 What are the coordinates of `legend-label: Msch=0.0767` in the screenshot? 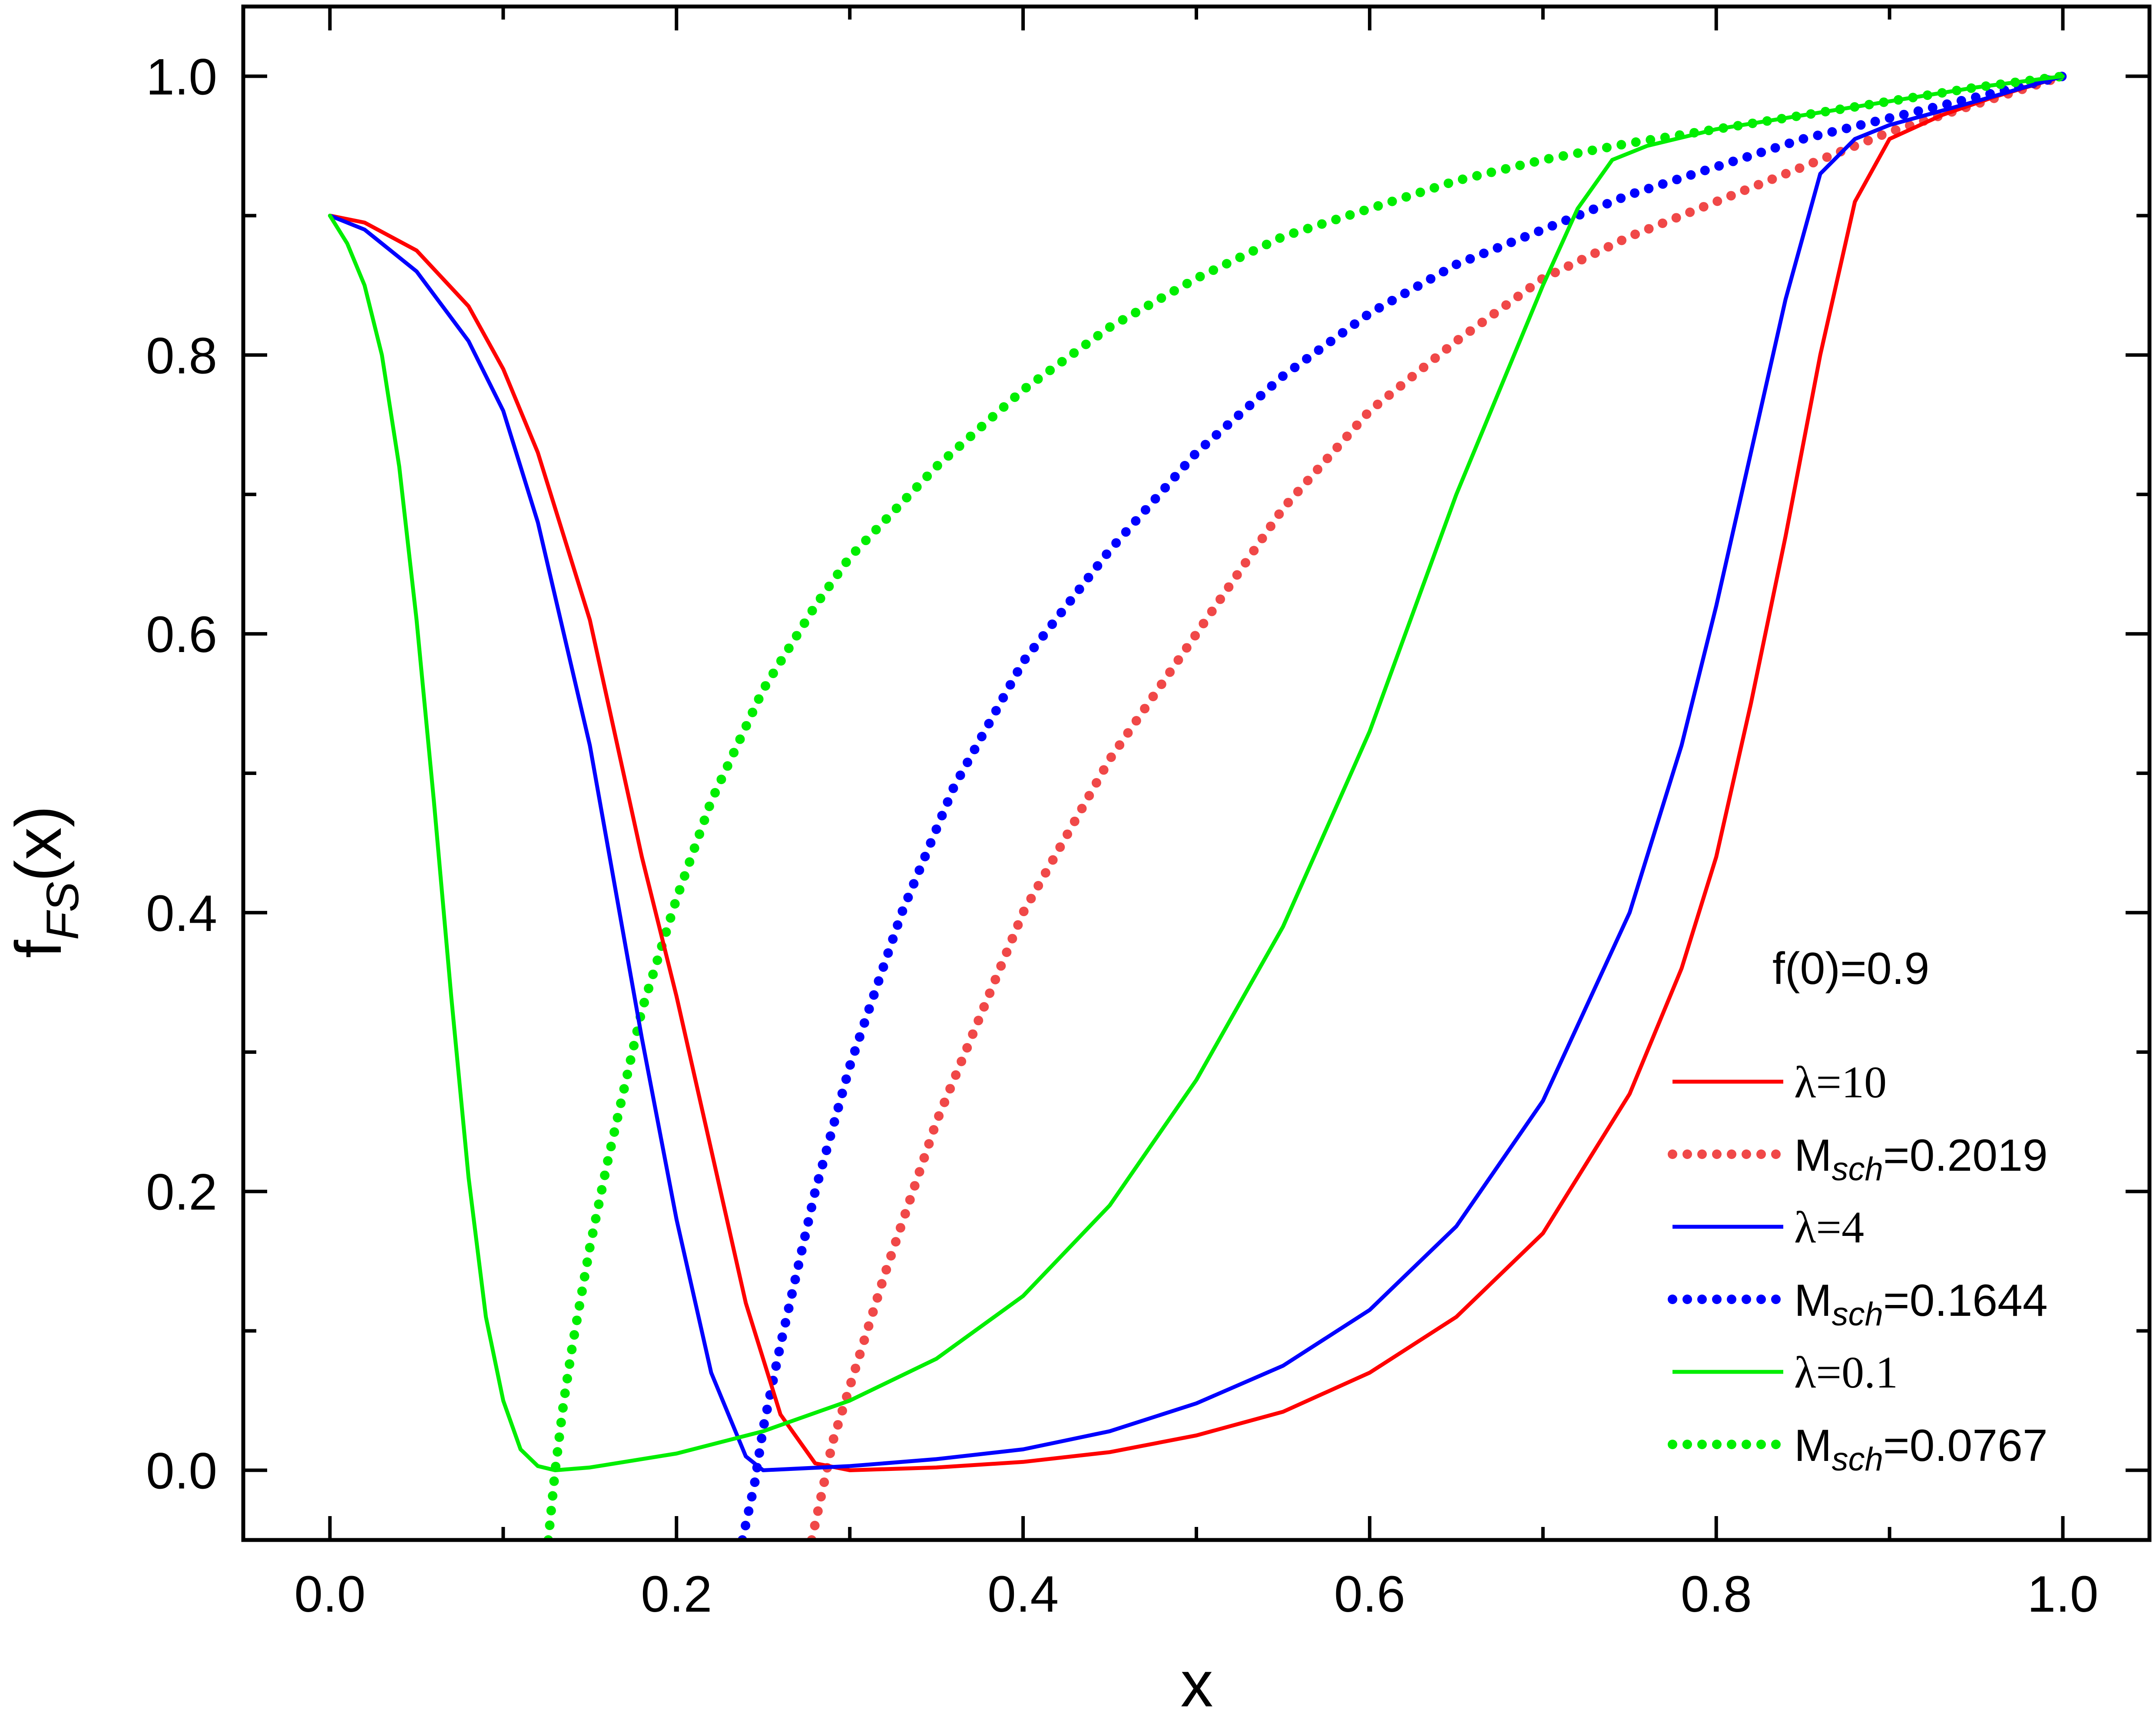 It's located at (1921, 1449).